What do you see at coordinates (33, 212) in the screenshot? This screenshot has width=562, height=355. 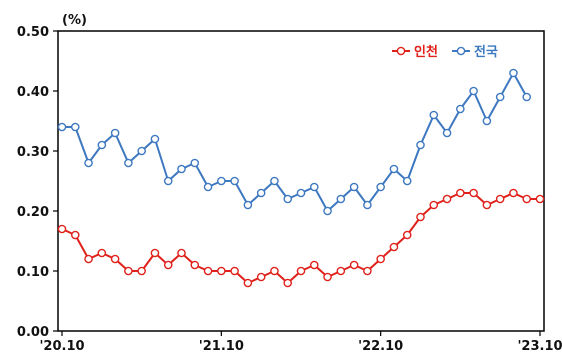 I see `y-tick-label: 0.20` at bounding box center [33, 212].